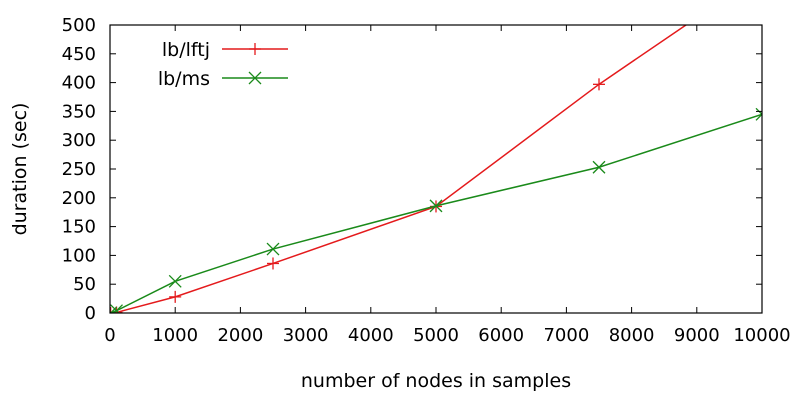  What do you see at coordinates (761, 335) in the screenshot?
I see `x-tick-label: 10000` at bounding box center [761, 335].